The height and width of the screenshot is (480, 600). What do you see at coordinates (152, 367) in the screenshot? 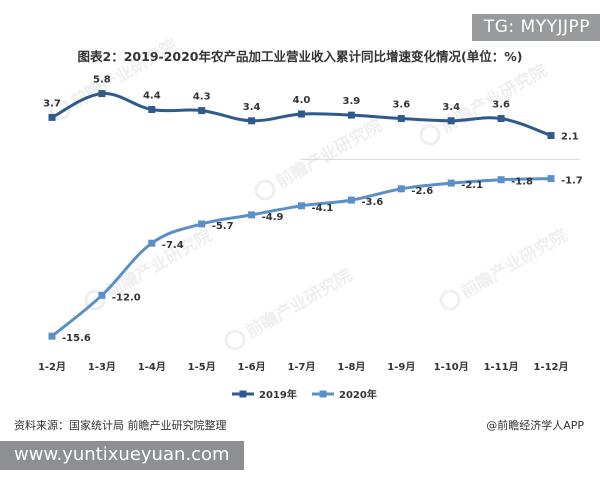
I see `x-tick-label: 1-4月` at bounding box center [152, 367].